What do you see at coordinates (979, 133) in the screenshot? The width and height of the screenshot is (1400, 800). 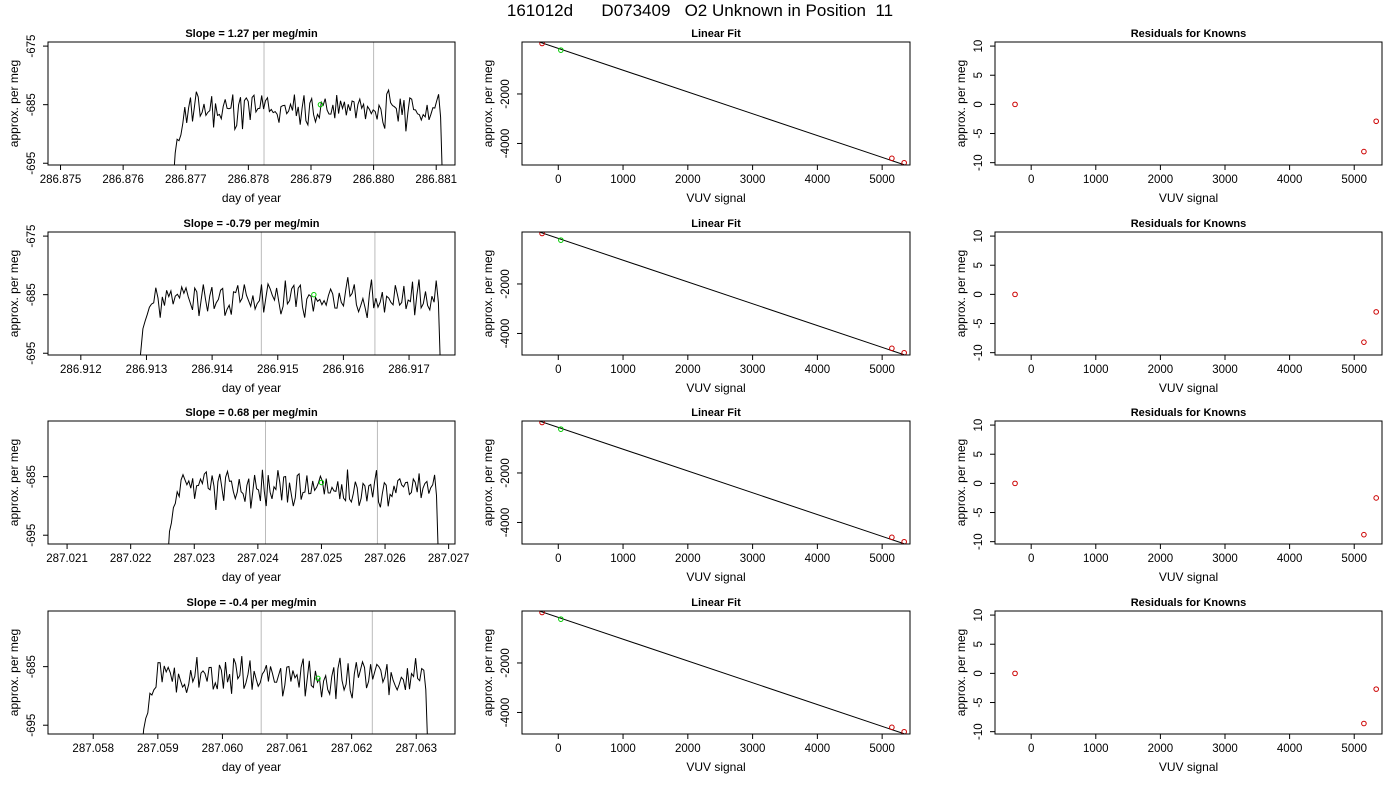 I see `y-tick-label: -5` at bounding box center [979, 133].